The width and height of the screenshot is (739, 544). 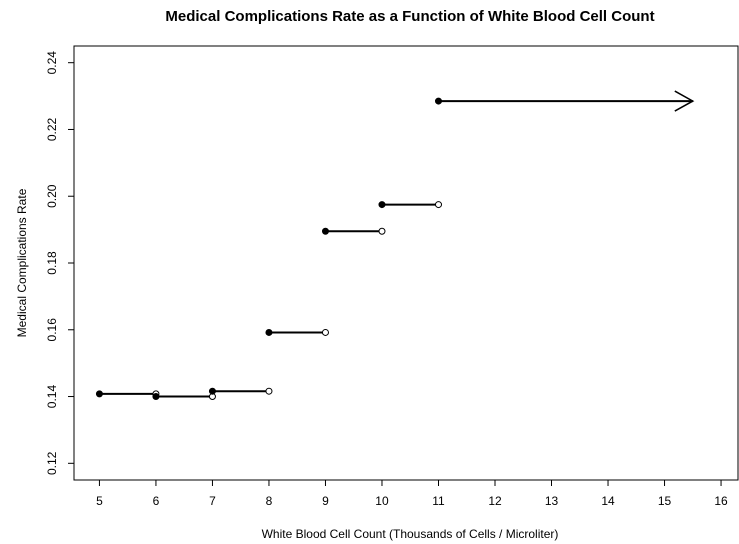 What do you see at coordinates (552, 501) in the screenshot?
I see `x-tick-label: 13` at bounding box center [552, 501].